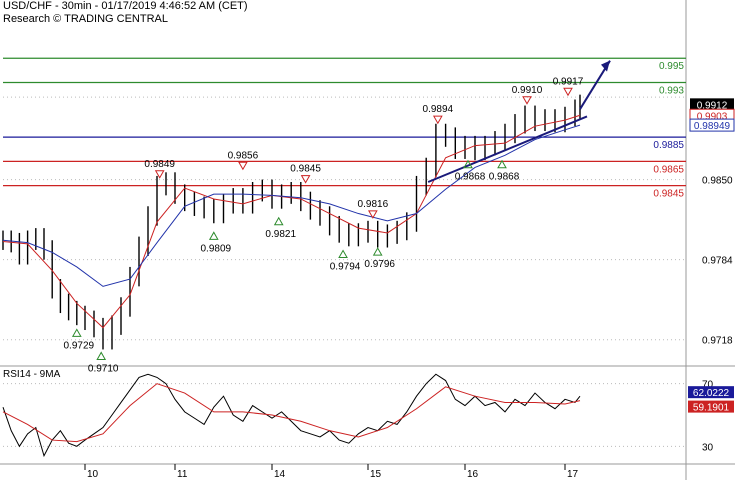 This screenshot has height=480, width=735. I want to click on high-marker-label: 0.9917, so click(568, 81).